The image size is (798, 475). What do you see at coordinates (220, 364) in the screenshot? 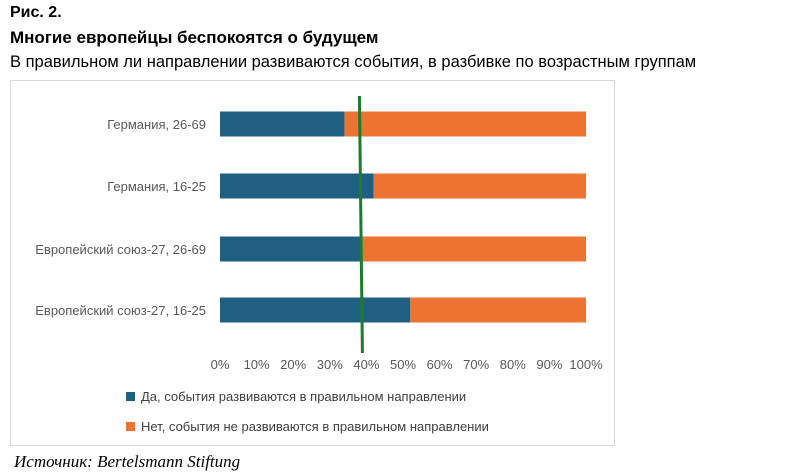
I see `x-tick-label: 0%` at bounding box center [220, 364].